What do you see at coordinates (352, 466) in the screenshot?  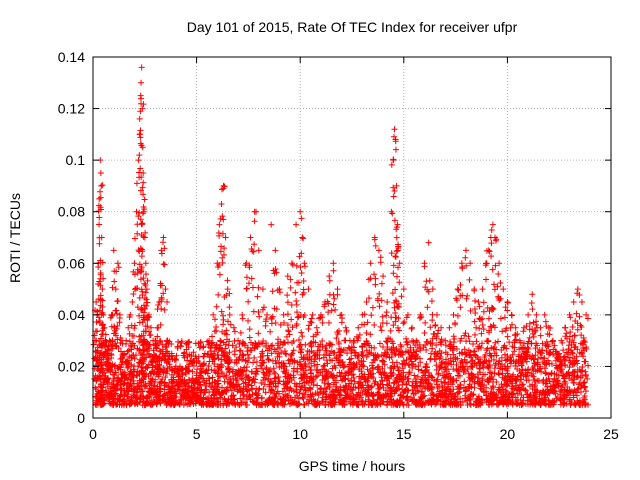 I see `x-axis-title: GPS time / hours` at bounding box center [352, 466].